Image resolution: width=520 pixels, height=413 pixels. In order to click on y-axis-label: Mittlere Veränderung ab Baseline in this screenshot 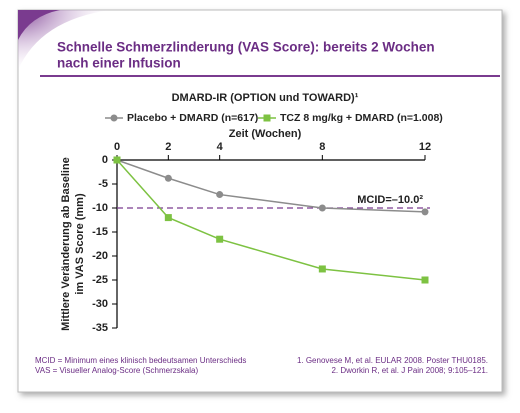, I will do `click(66, 244)`.